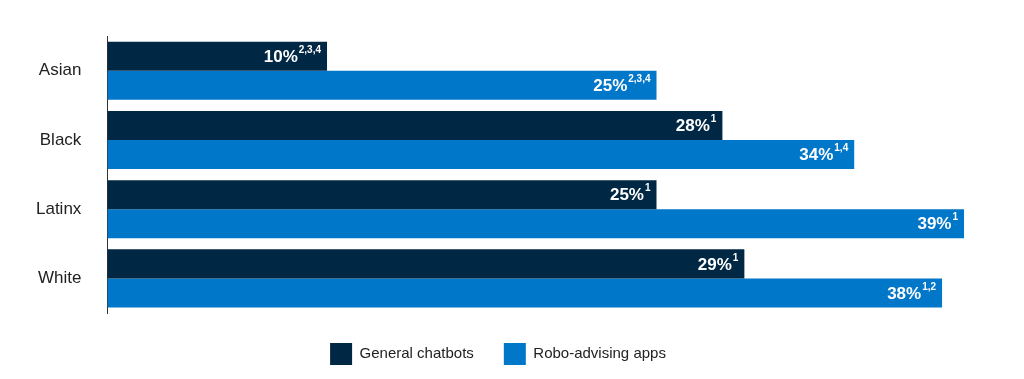 This screenshot has width=1024, height=379. What do you see at coordinates (58, 208) in the screenshot?
I see `y-tick-label: Latinx` at bounding box center [58, 208].